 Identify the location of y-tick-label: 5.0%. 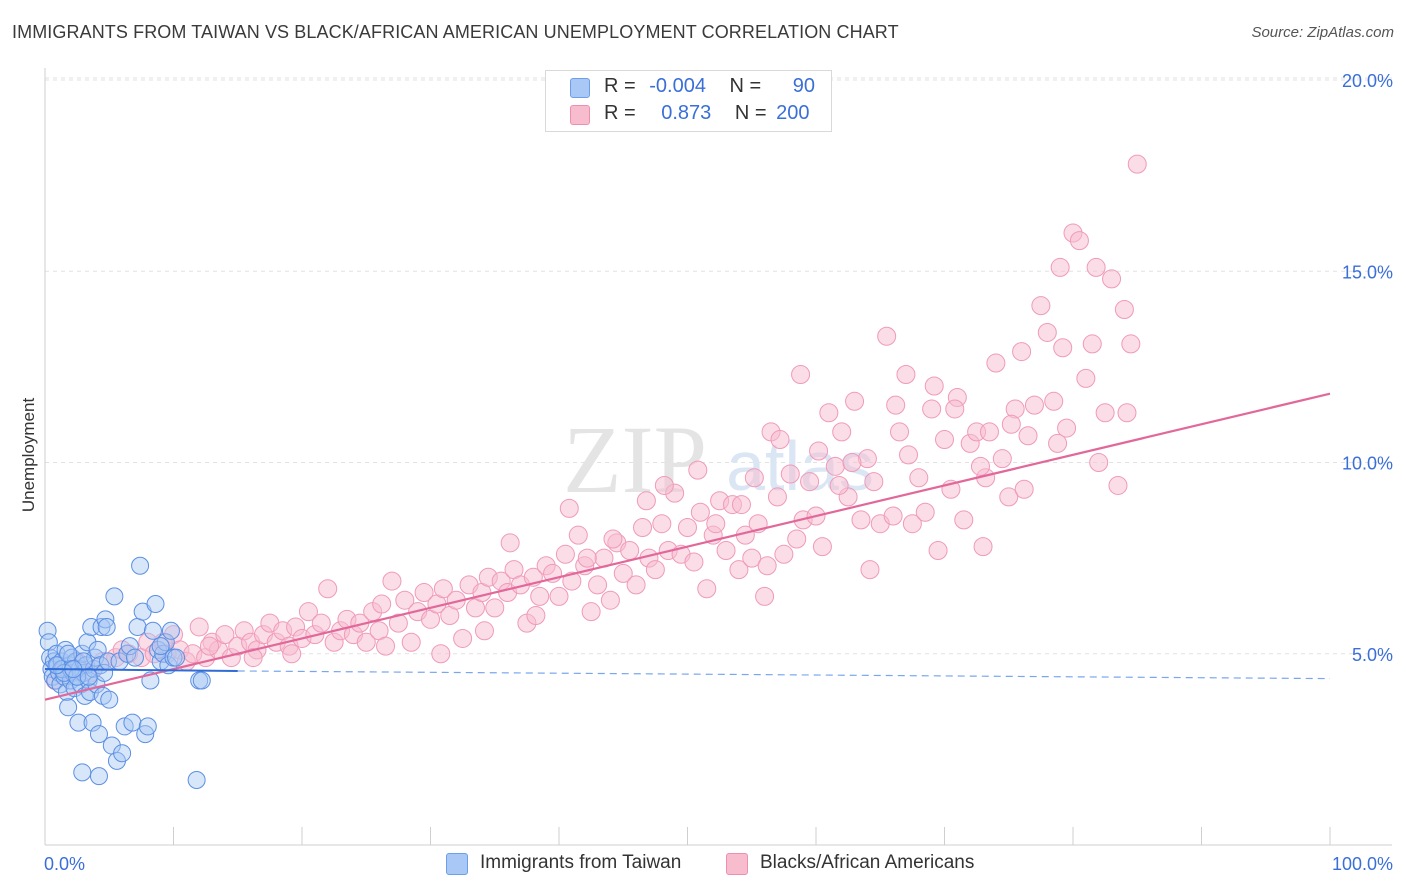
(1372, 655).